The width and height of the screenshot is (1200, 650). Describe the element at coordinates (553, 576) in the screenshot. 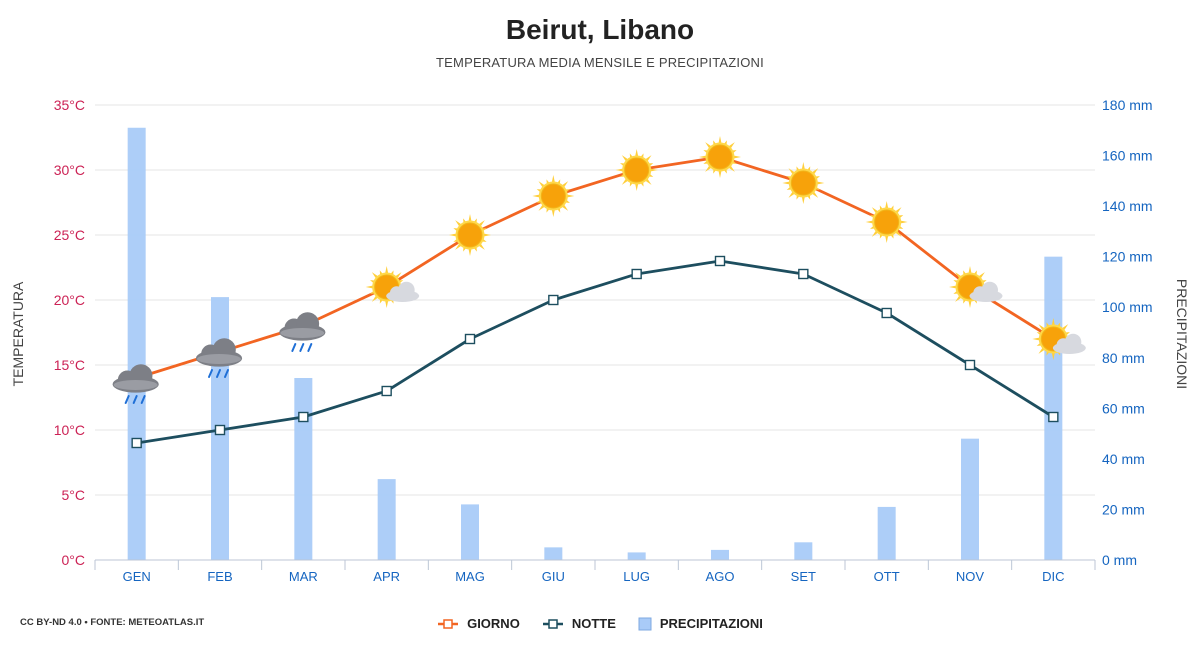

I see `x-tick-label: GIU` at that location.